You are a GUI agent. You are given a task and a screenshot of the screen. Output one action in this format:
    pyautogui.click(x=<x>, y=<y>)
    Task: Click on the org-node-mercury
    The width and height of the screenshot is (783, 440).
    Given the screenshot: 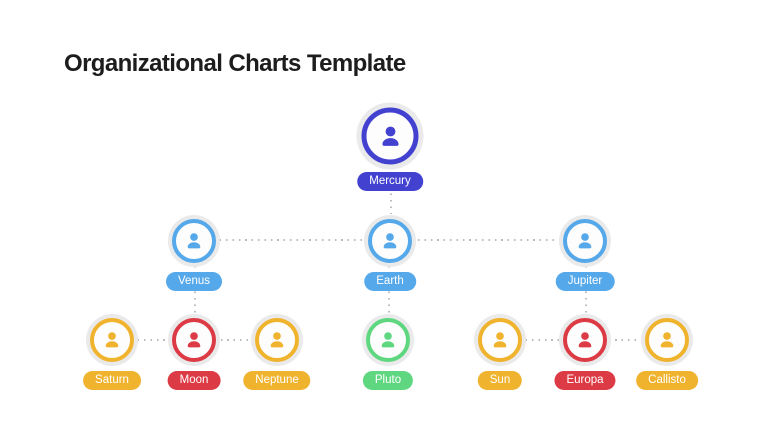 What is the action you would take?
    pyautogui.click(x=390, y=136)
    